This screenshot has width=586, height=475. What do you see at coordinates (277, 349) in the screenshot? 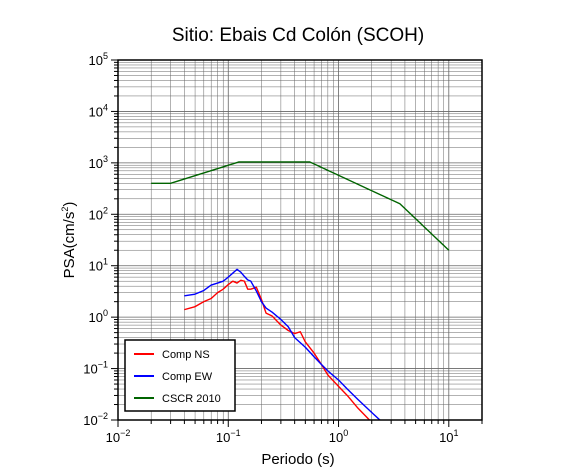
I see `series-line-comp-ns` at bounding box center [277, 349].